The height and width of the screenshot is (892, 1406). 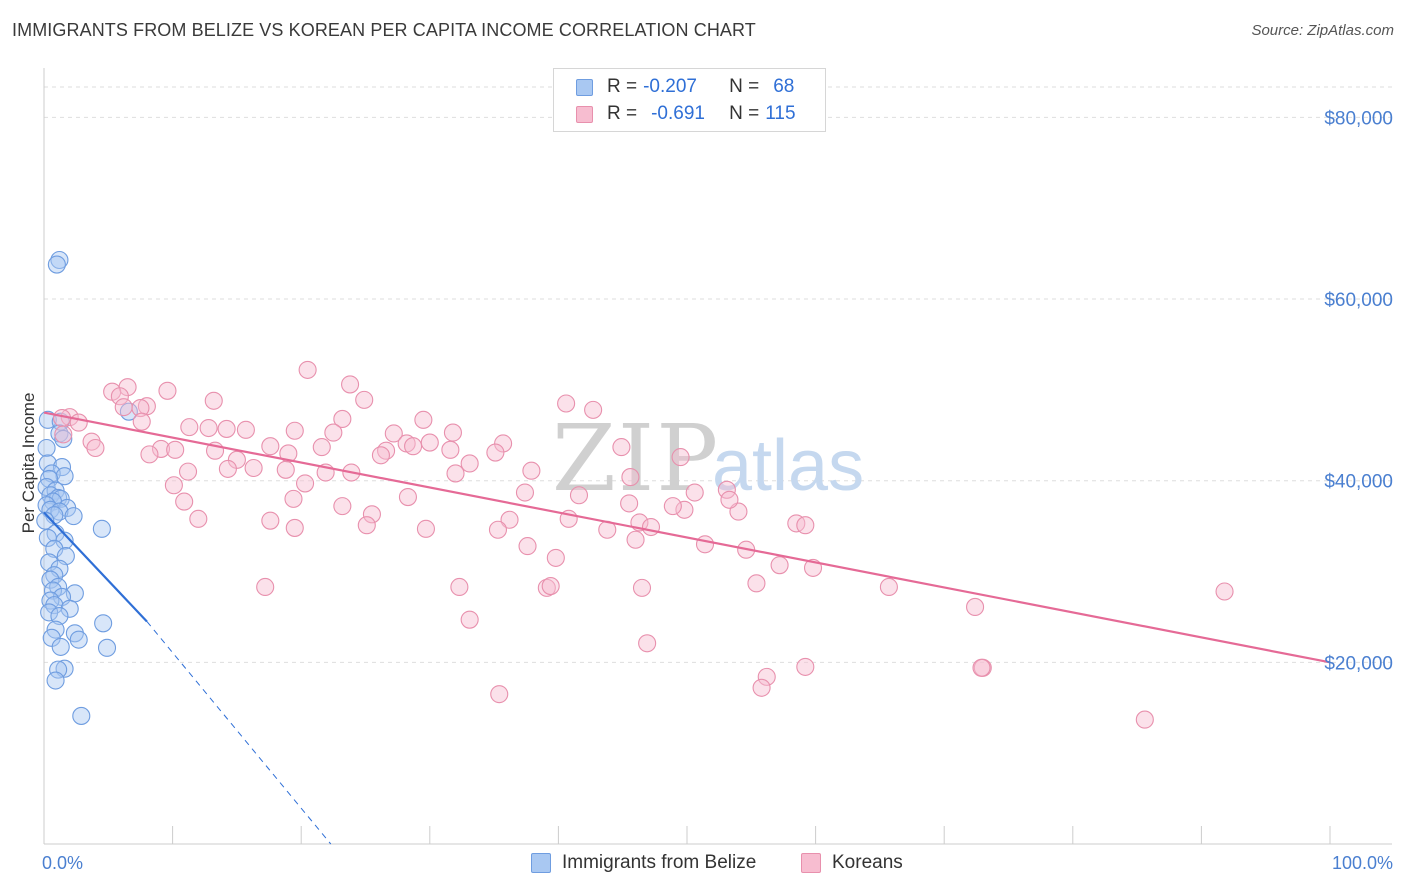 I want to click on y-tick-label: $80,000, so click(x=1358, y=118).